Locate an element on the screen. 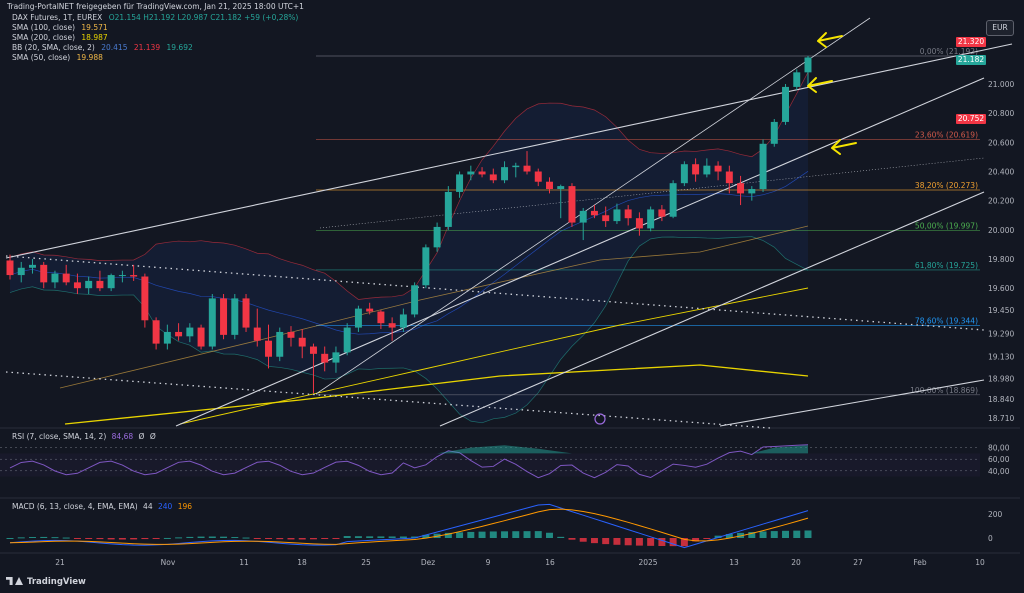  tradingview-logo: TradingView is located at coordinates (46, 582).